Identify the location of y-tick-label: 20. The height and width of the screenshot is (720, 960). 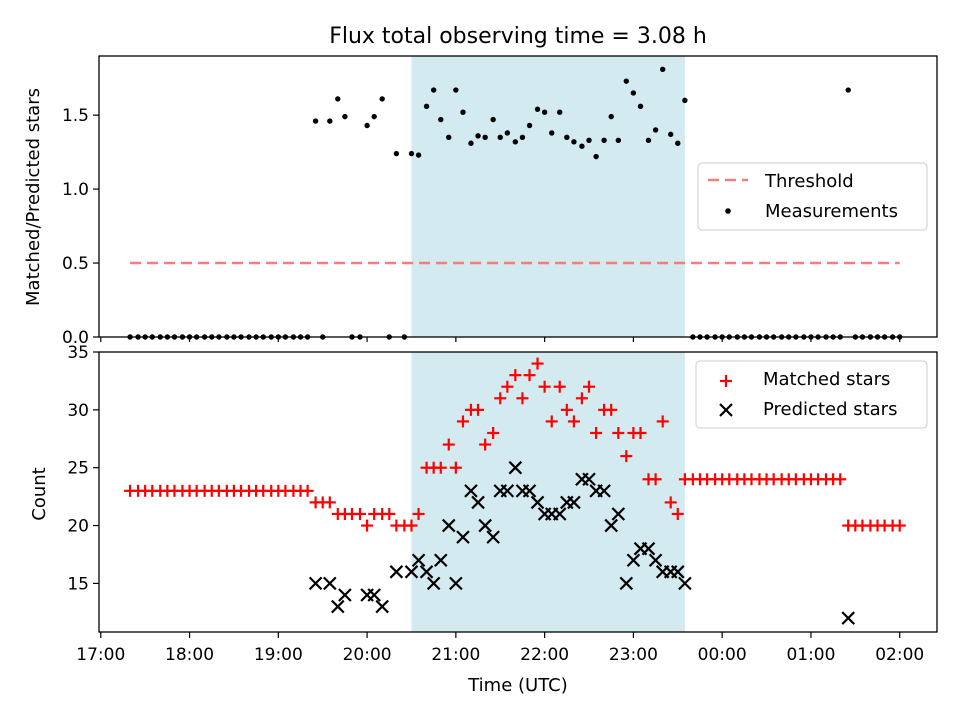
(78, 527).